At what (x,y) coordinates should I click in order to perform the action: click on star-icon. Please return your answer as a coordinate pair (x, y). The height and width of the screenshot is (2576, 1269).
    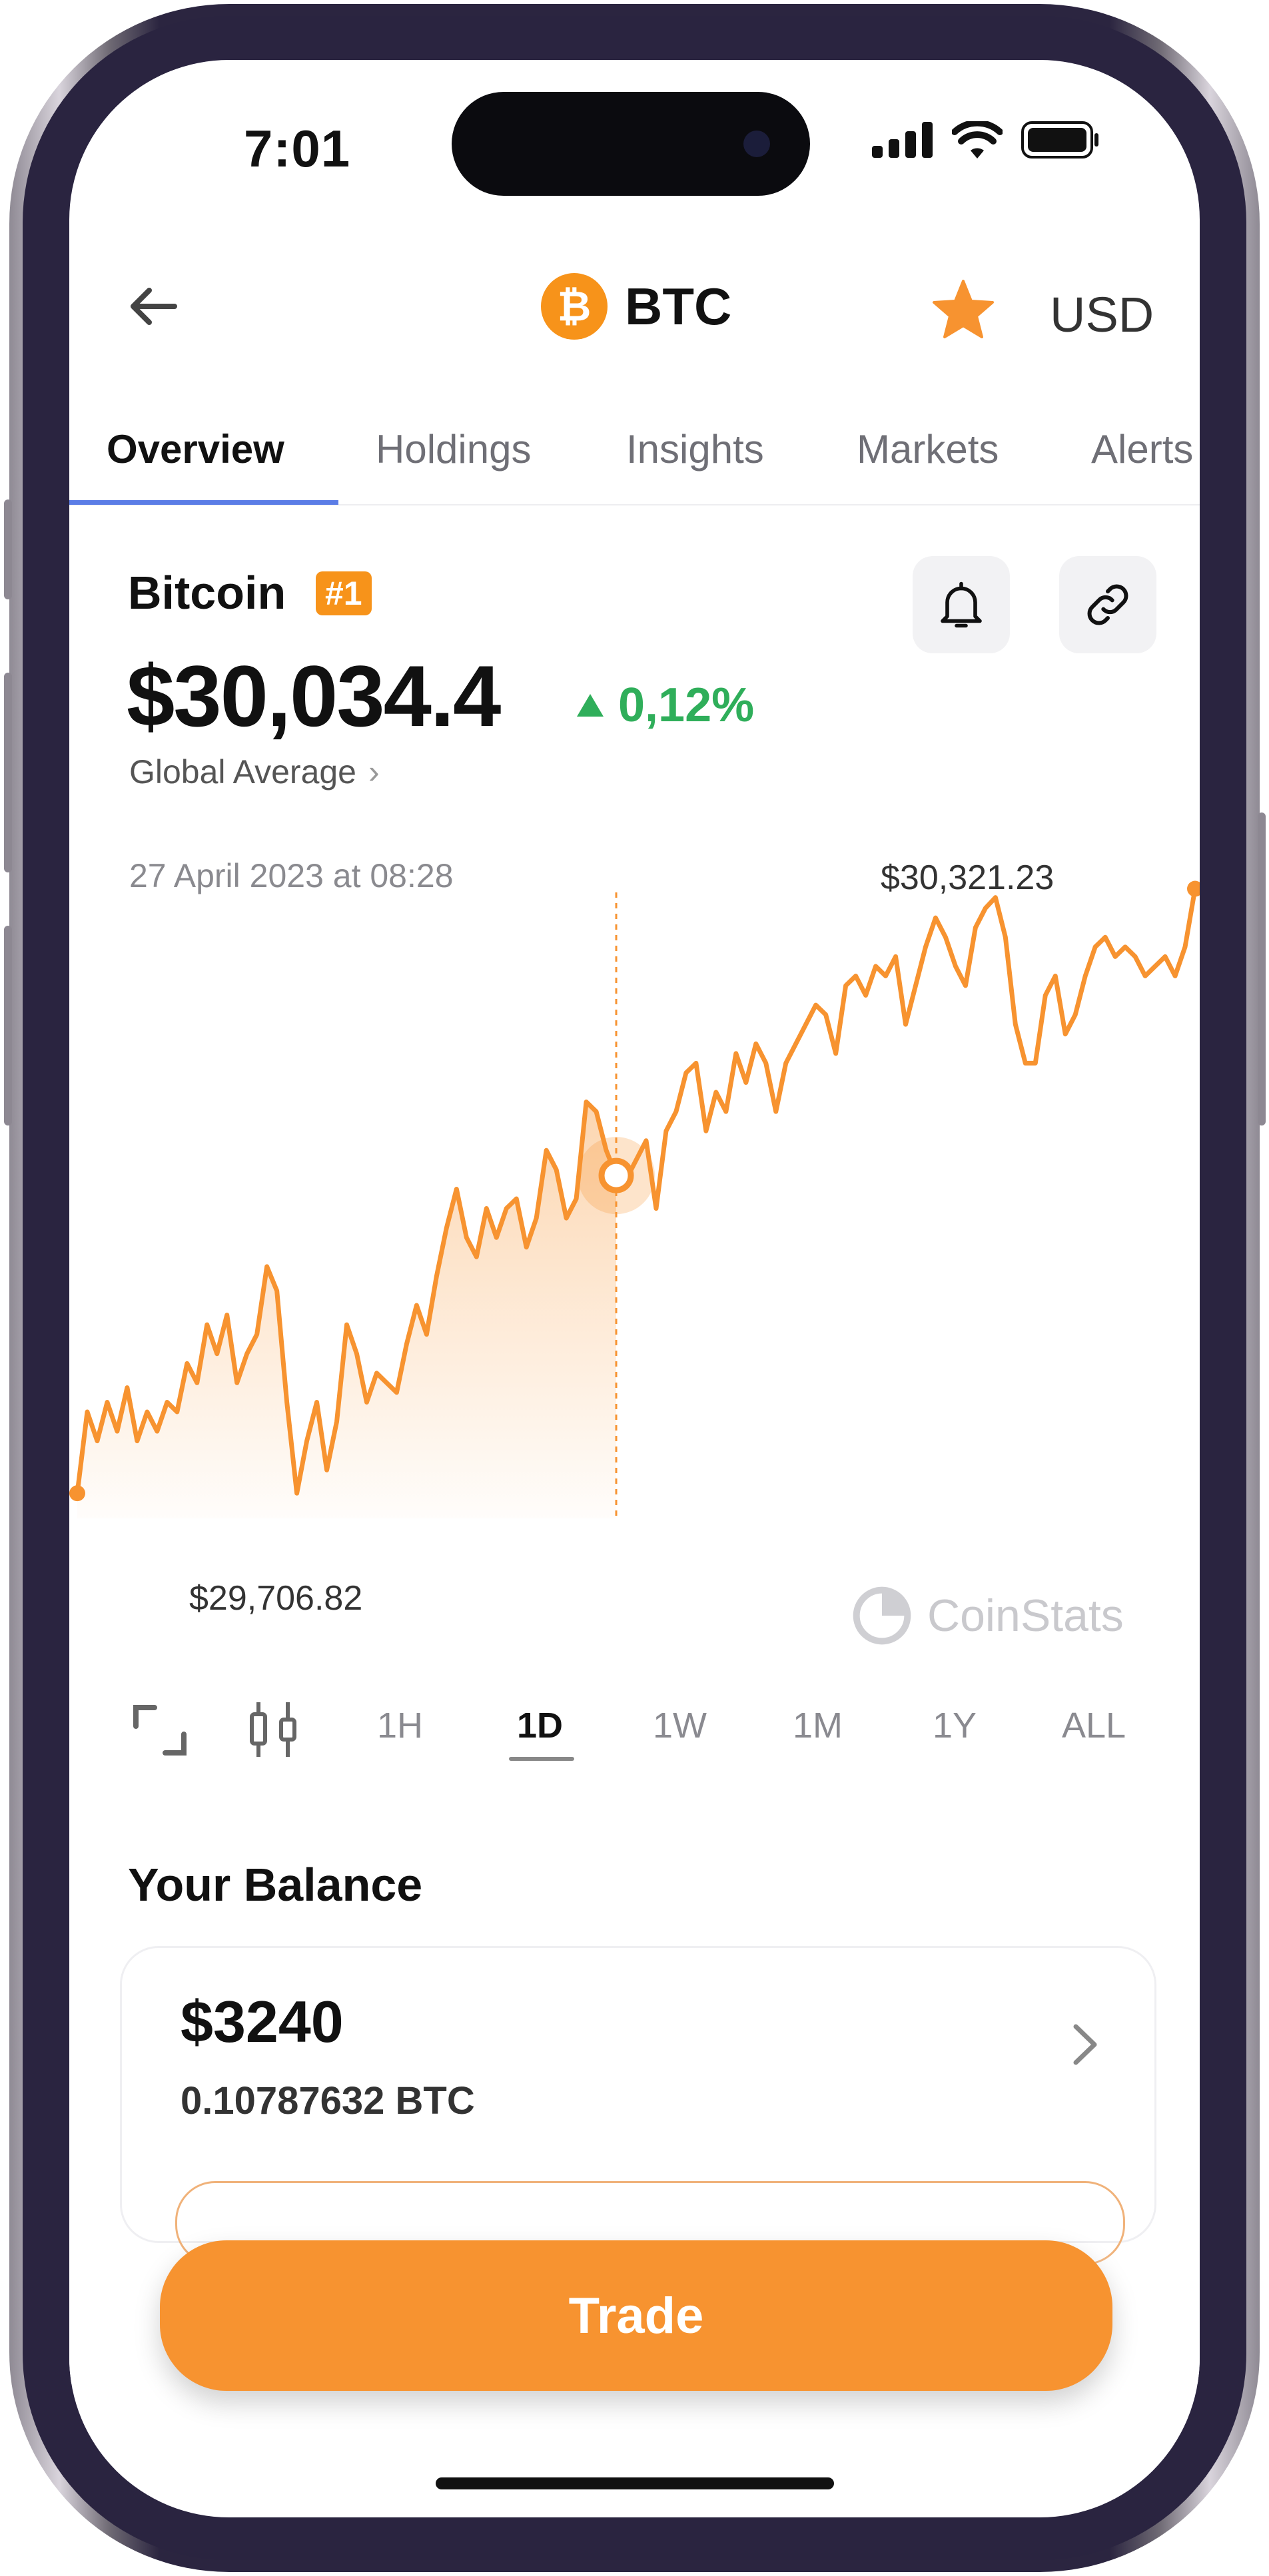
    Looking at the image, I should click on (963, 309).